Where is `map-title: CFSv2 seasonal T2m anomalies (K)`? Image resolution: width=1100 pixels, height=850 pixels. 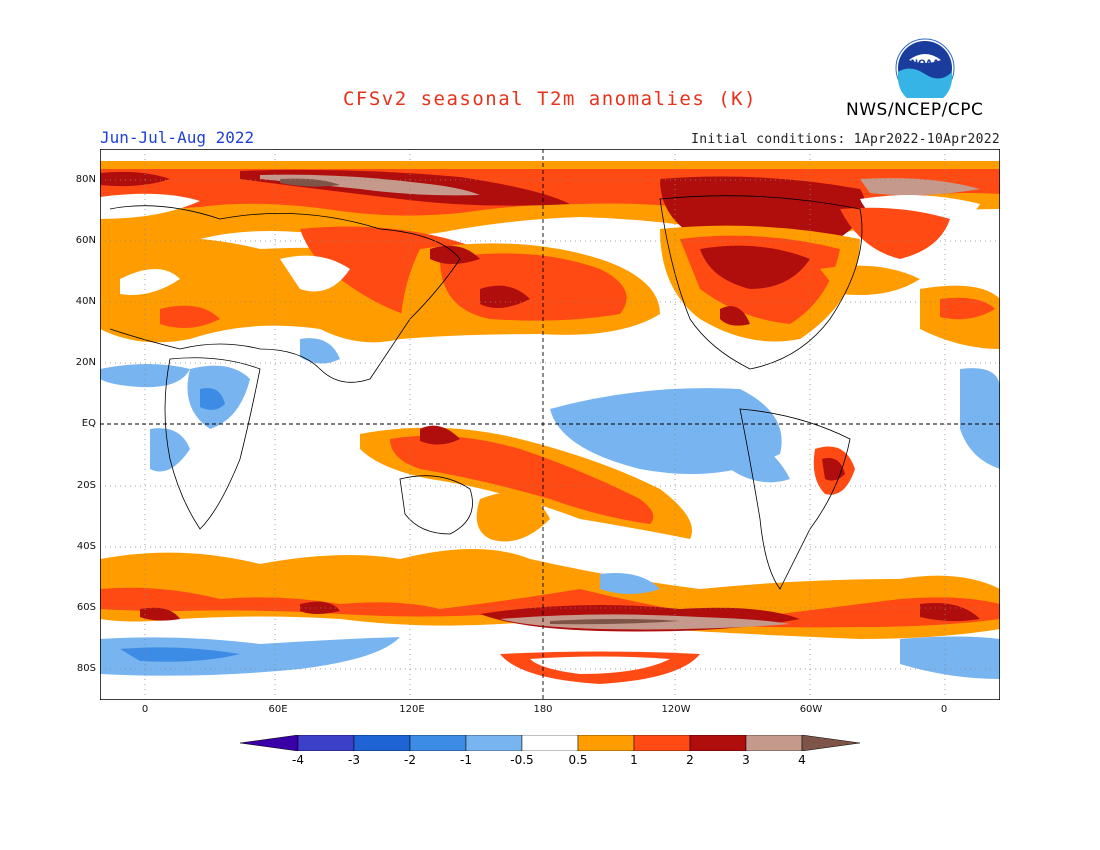 map-title: CFSv2 seasonal T2m anomalies (K) is located at coordinates (550, 99).